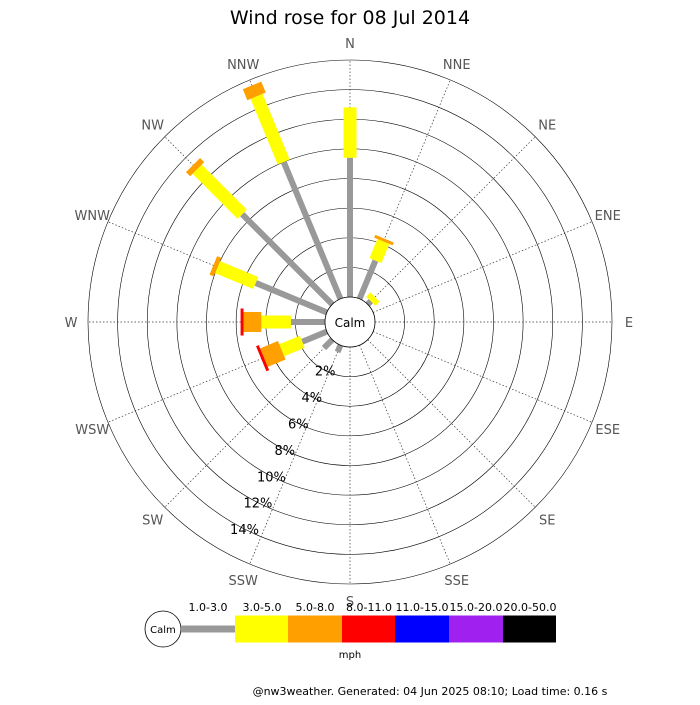 The image size is (700, 705). Describe the element at coordinates (163, 630) in the screenshot. I see `legend-calm-label: Calm` at that location.